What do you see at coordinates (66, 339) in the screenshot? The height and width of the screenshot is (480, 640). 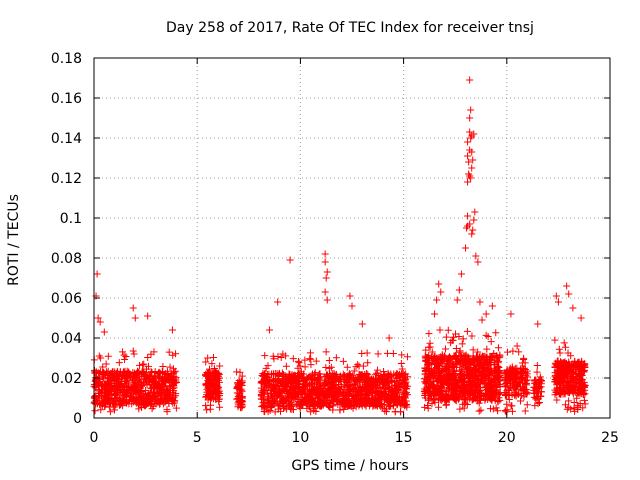 I see `y-tick-label: 0.04` at bounding box center [66, 339].